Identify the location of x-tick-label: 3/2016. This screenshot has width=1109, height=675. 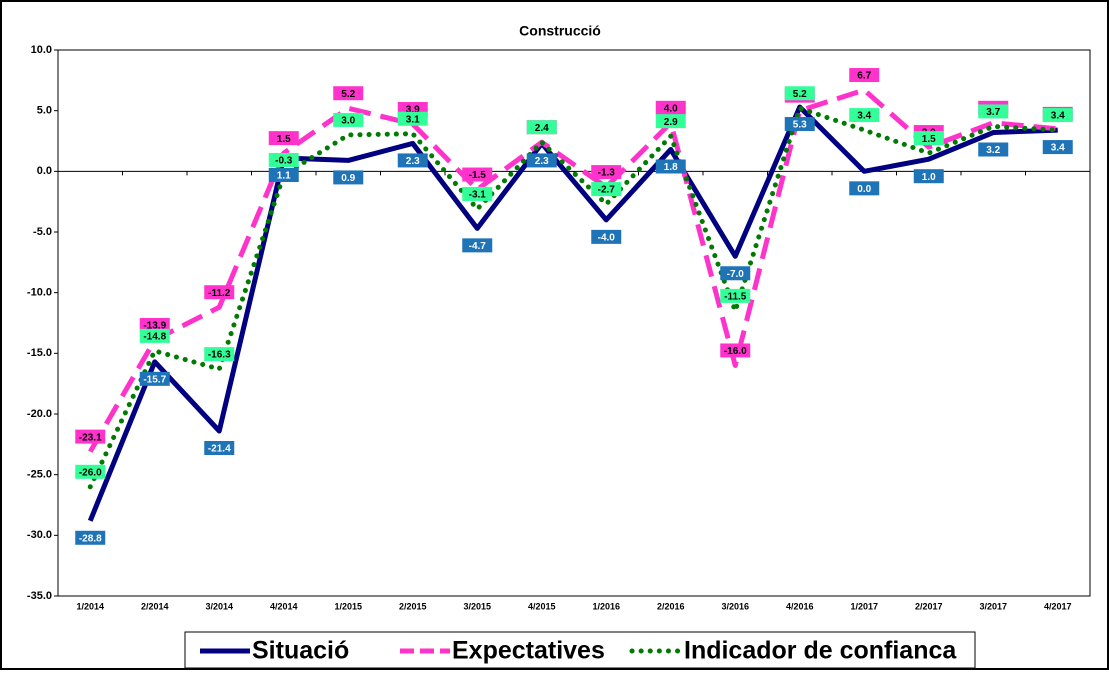
(735, 606).